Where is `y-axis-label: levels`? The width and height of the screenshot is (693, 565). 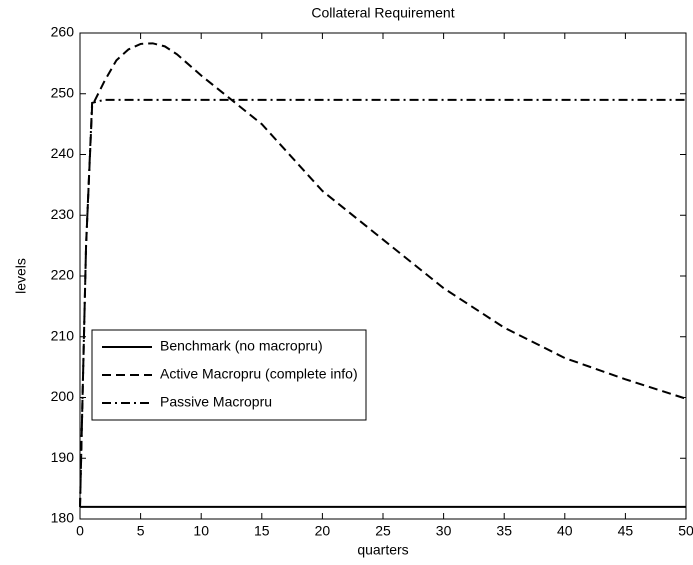
y-axis-label: levels is located at coordinates (21, 276).